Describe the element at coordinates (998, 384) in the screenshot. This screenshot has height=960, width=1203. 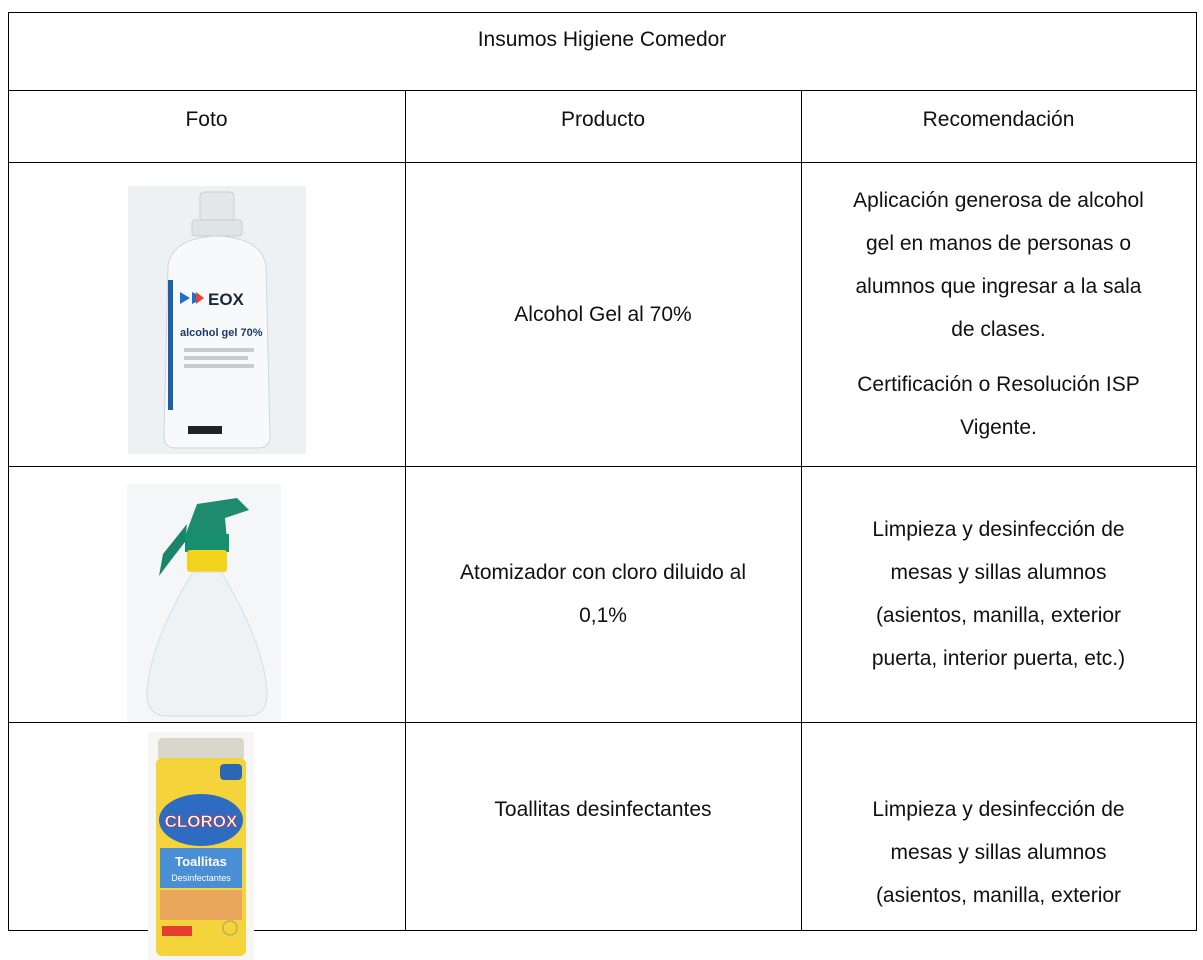
I see `text-line: Certificación o Resolución ISP` at that location.